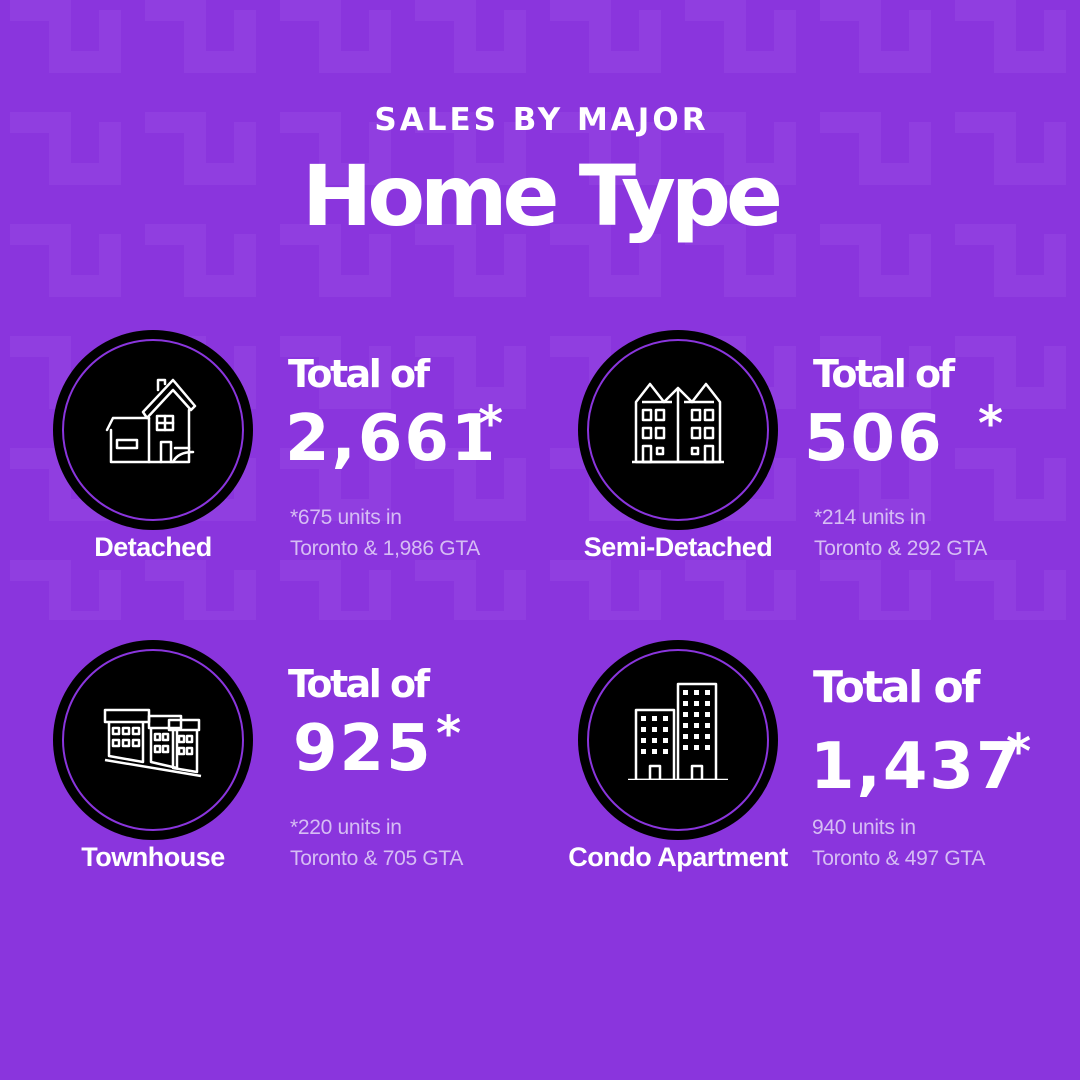 This screenshot has width=1080, height=1080. What do you see at coordinates (900, 533) in the screenshot?
I see `units-note: *214 units in Toronto & 292 GTA` at bounding box center [900, 533].